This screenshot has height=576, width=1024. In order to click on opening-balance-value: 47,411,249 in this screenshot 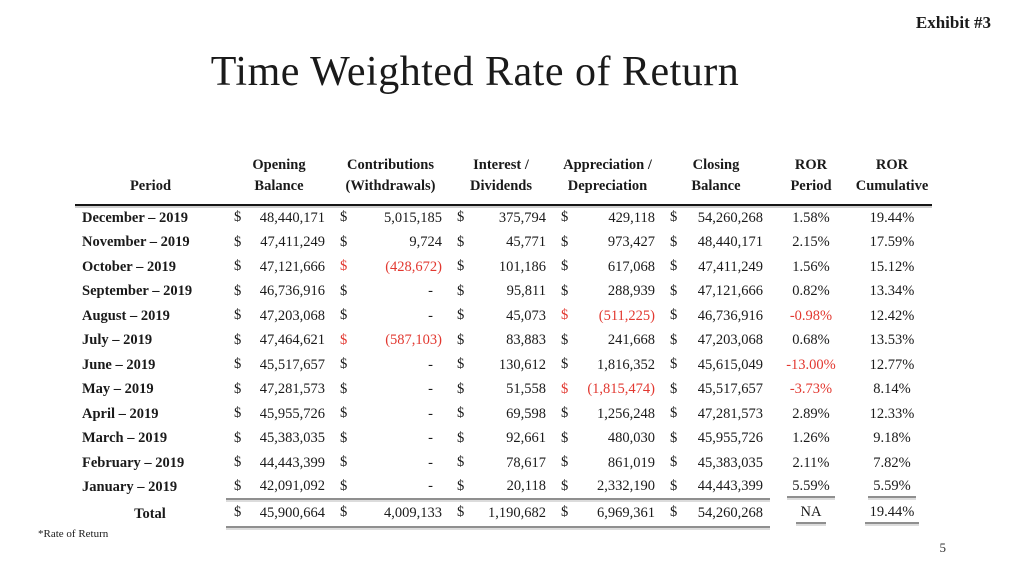, I will do `click(292, 242)`.